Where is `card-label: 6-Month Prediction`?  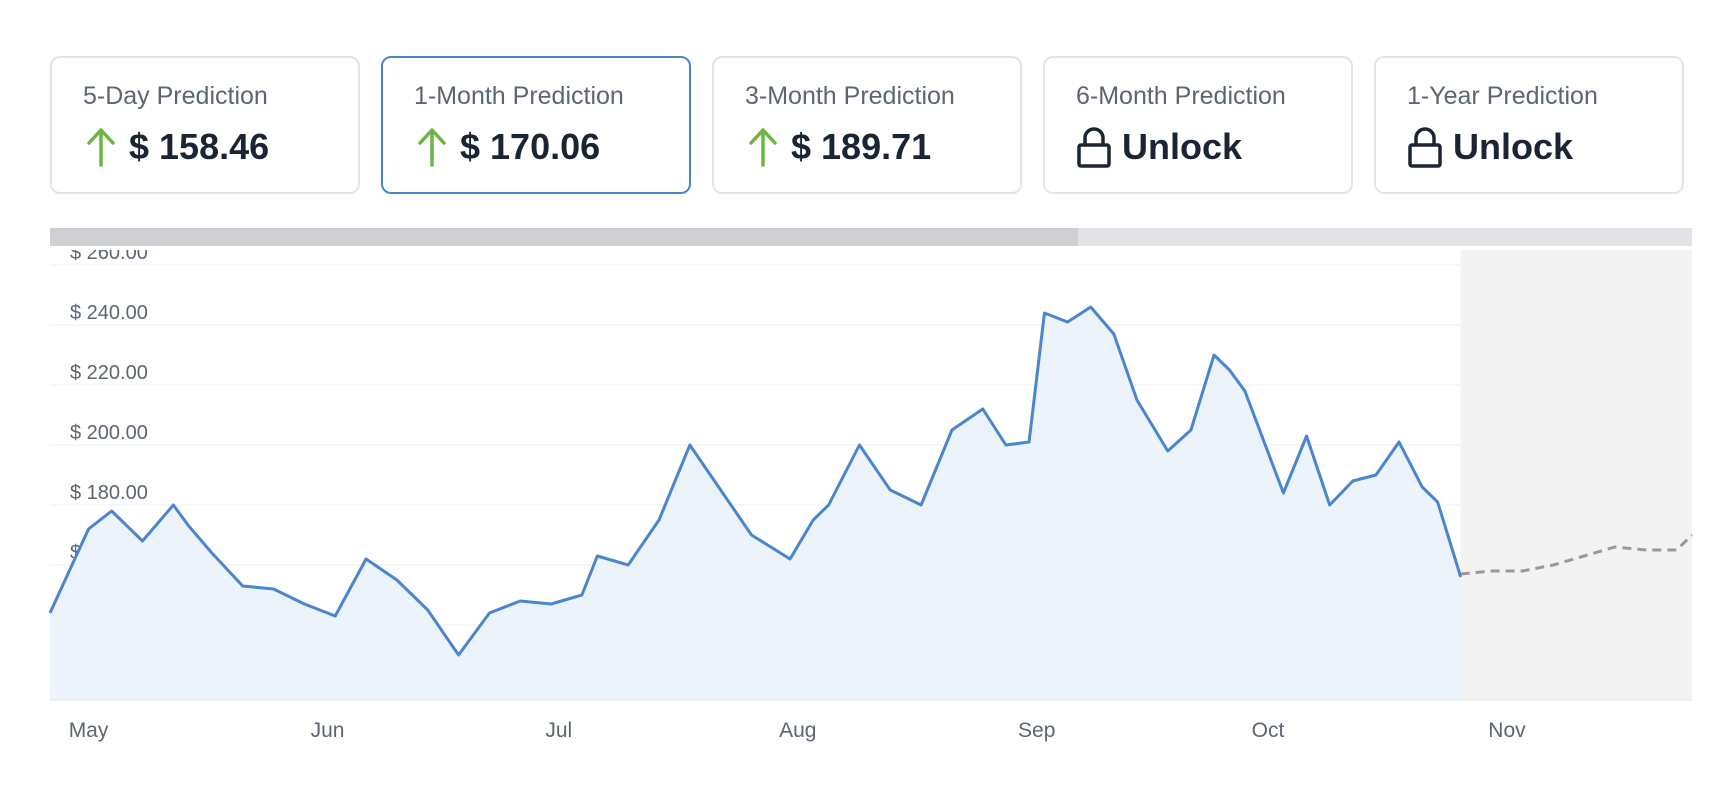 card-label: 6-Month Prediction is located at coordinates (1181, 96).